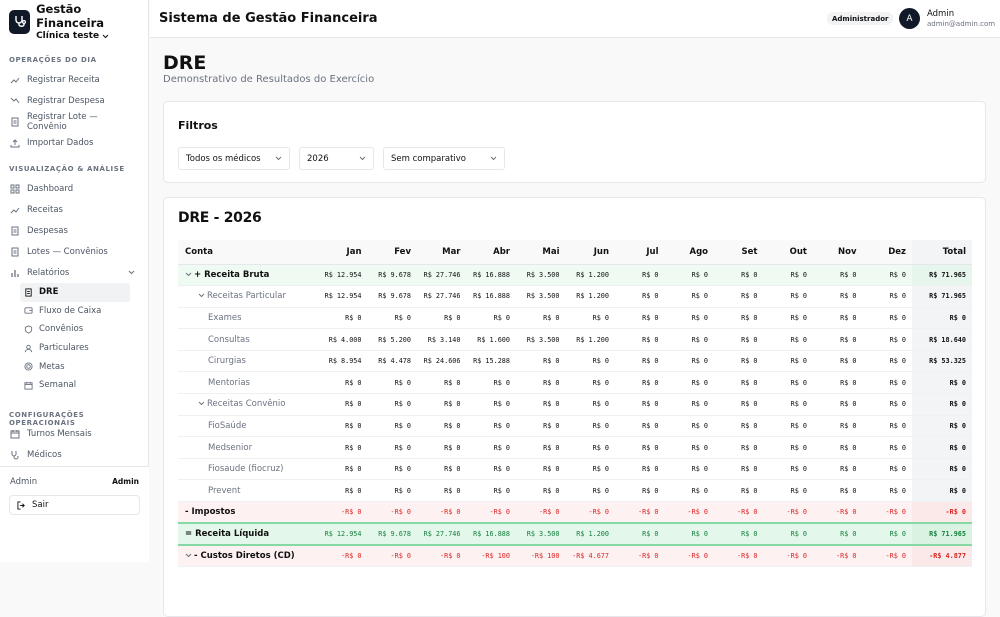 The height and width of the screenshot is (617, 1000). What do you see at coordinates (74, 434) in the screenshot?
I see `nav-turnos-mensais: Turnos Mensais` at bounding box center [74, 434].